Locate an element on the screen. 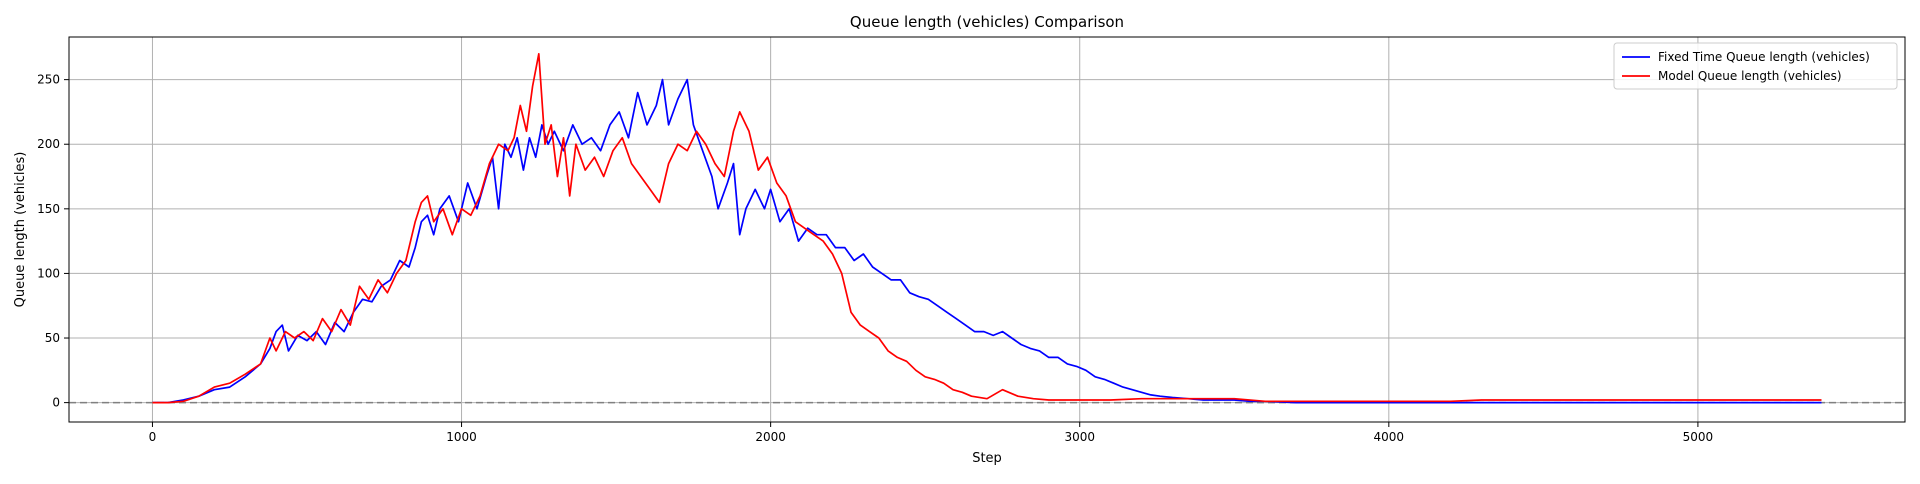 The width and height of the screenshot is (1920, 484). x-tick-label-4: 4000 is located at coordinates (1389, 437).